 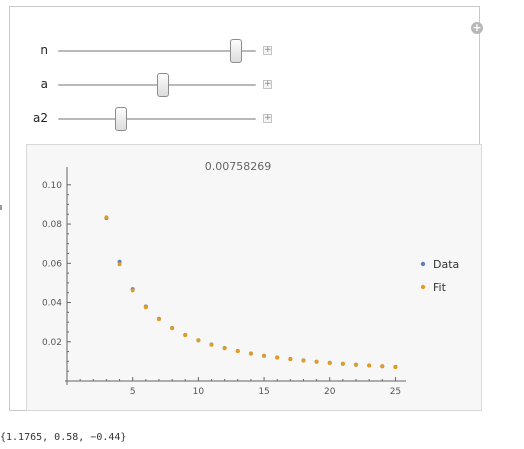 What do you see at coordinates (238, 166) in the screenshot?
I see `plot-title: 0.00758269` at bounding box center [238, 166].